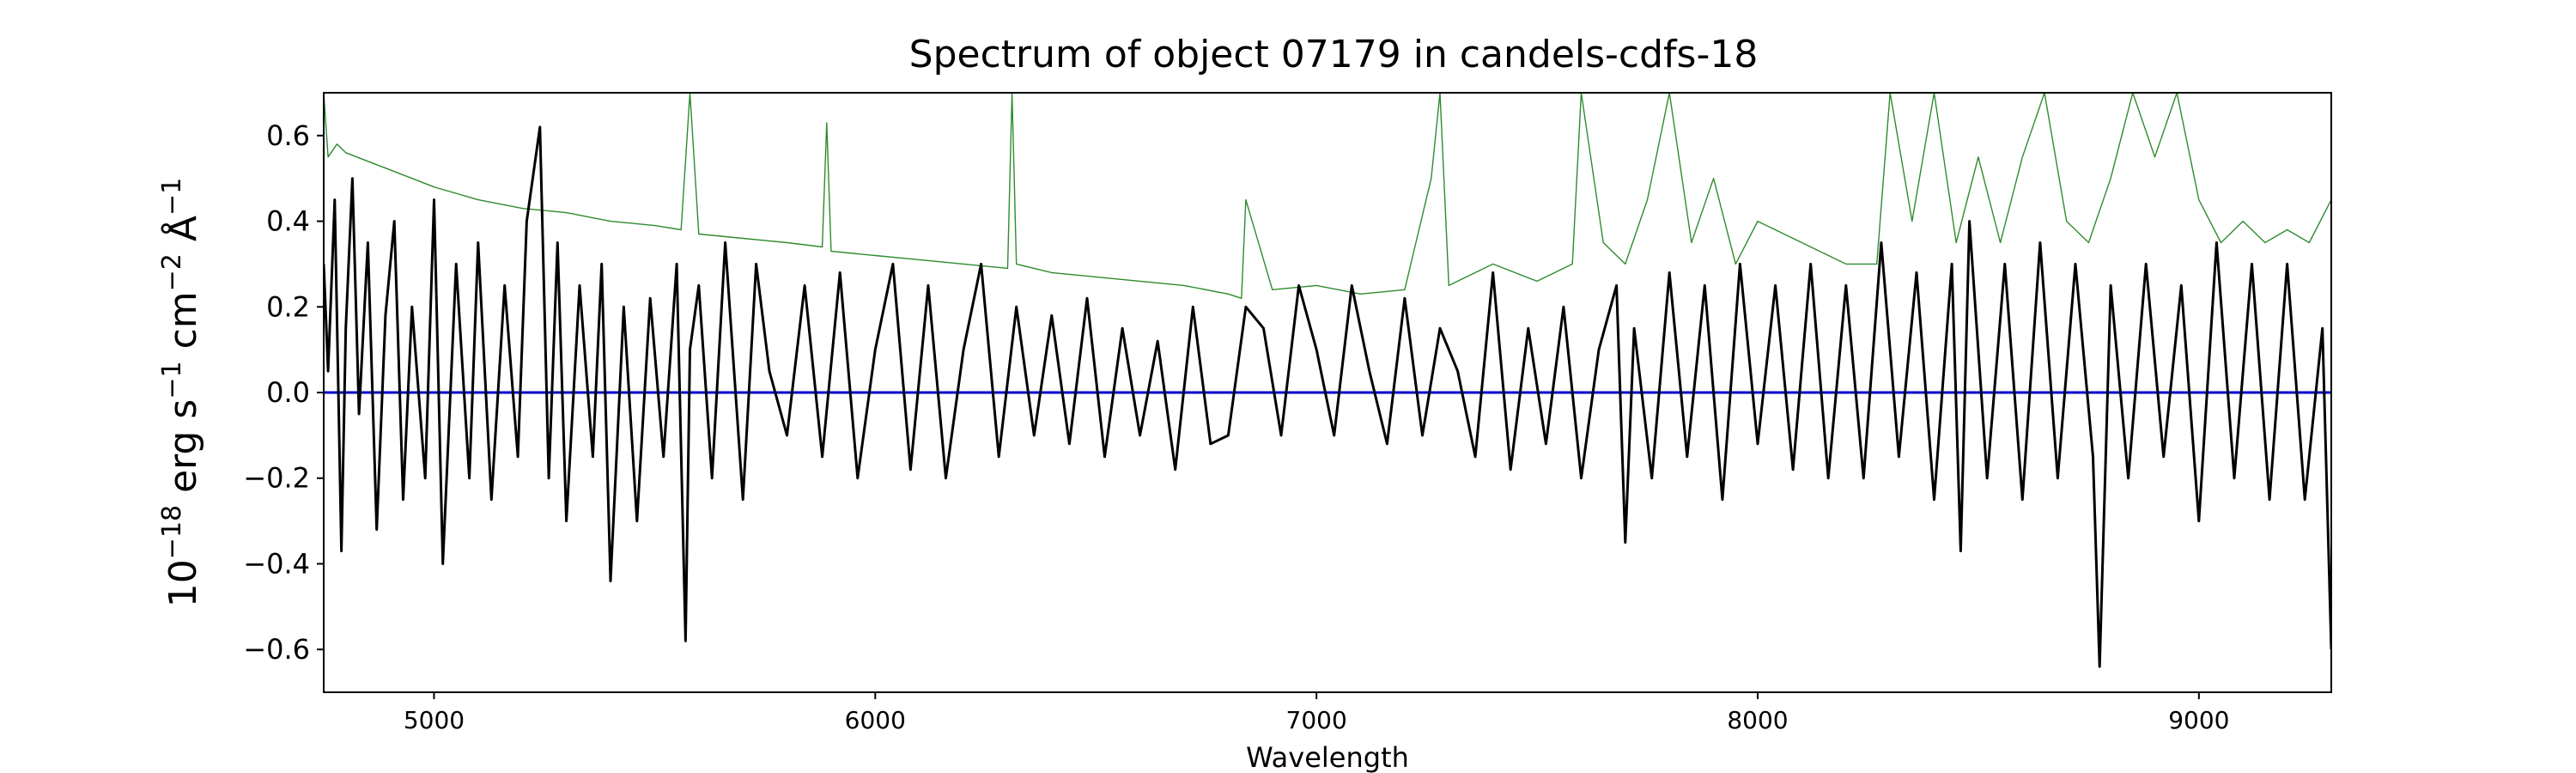  What do you see at coordinates (182, 234) in the screenshot?
I see `y-label-ang: Å` at bounding box center [182, 234].